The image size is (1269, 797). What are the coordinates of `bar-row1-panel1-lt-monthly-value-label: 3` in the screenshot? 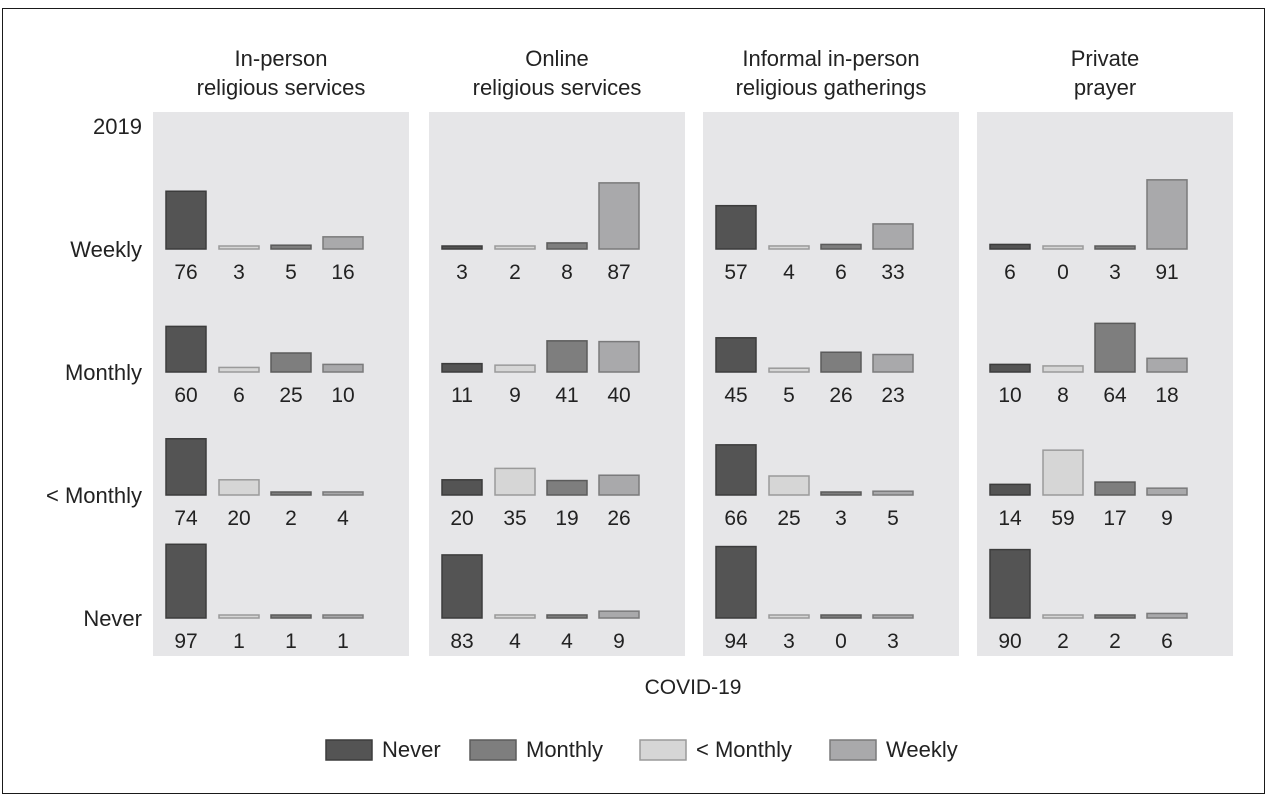 It's located at (239, 272).